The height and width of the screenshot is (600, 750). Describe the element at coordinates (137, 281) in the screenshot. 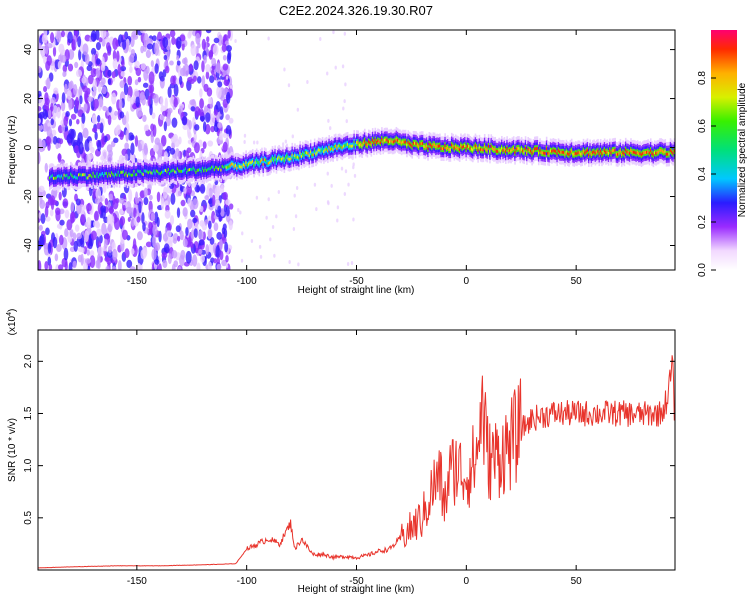

I see `heatmap-x-tick-label: -150` at that location.